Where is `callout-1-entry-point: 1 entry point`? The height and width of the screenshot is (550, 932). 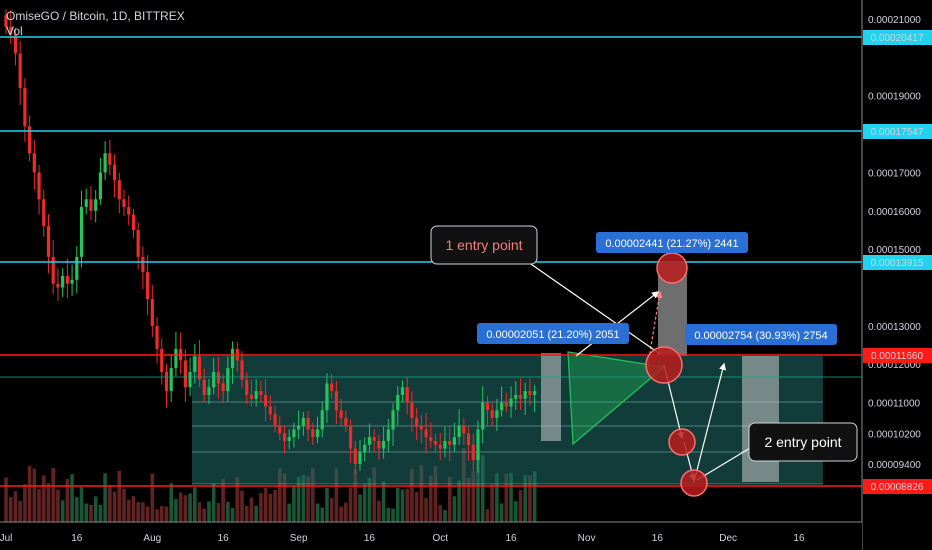 callout-1-entry-point: 1 entry point is located at coordinates (484, 245).